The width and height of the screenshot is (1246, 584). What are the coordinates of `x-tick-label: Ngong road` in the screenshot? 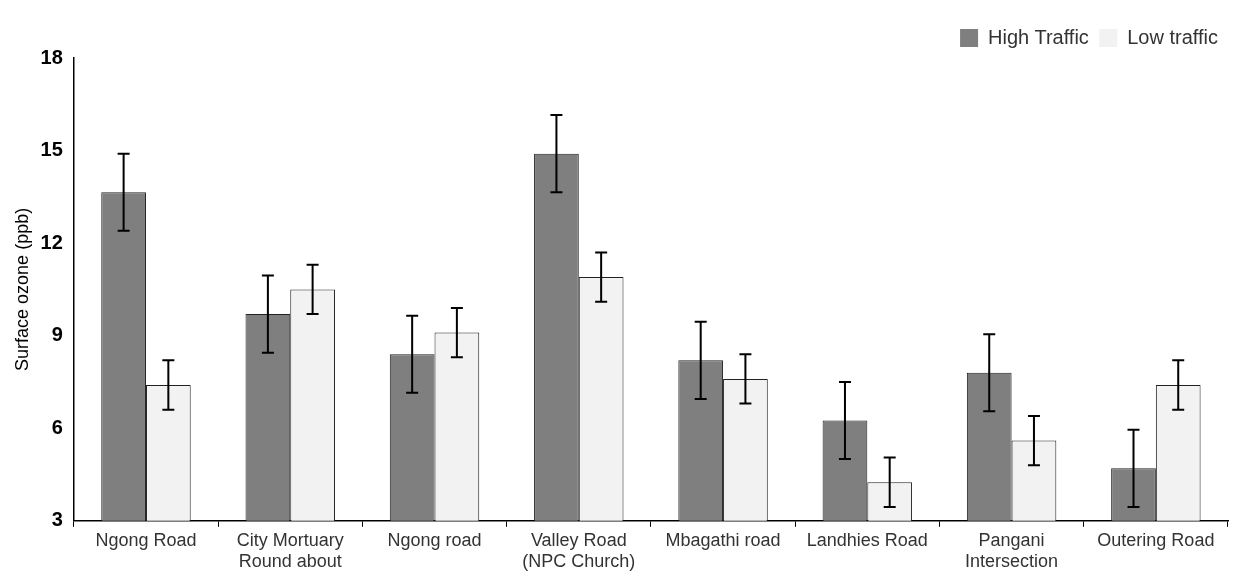 It's located at (434, 539).